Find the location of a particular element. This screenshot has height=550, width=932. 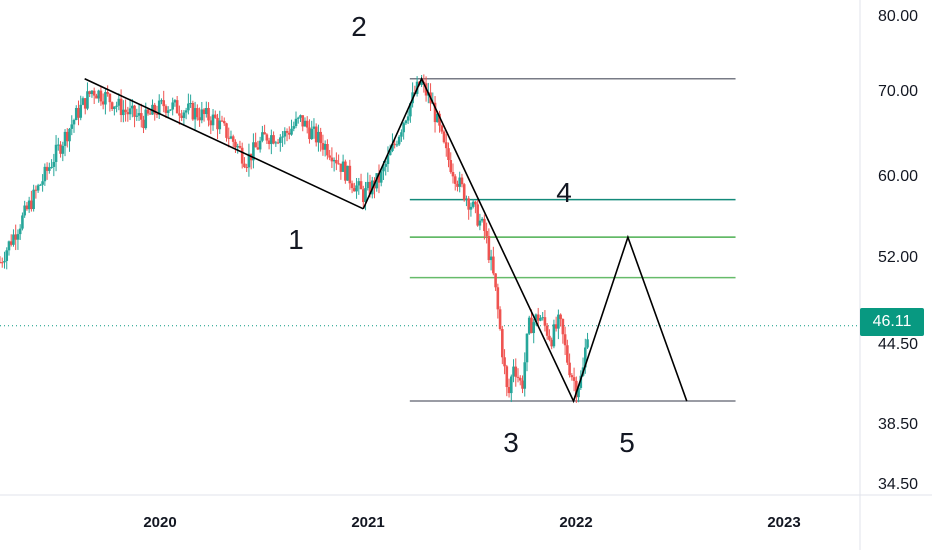

x-tick-label: 2021 is located at coordinates (368, 522).